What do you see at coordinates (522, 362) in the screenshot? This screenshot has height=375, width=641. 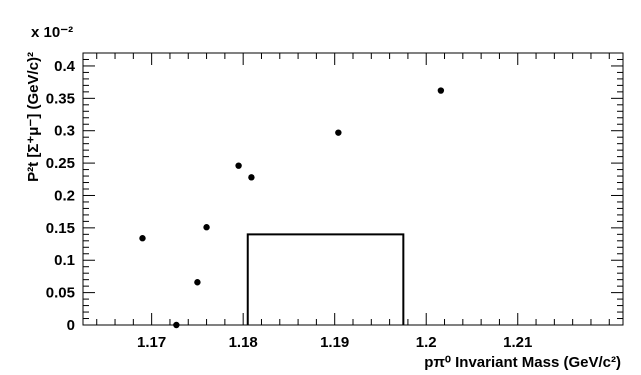 I see `x-axis-title: pπ⁰ Invariant Mass (GeV/c²)` at bounding box center [522, 362].